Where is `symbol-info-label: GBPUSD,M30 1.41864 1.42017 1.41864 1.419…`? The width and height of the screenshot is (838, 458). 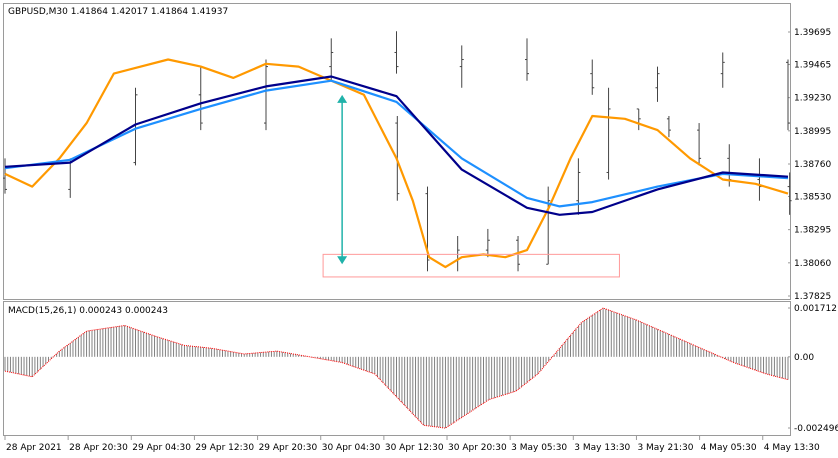
symbol-info-label: GBPUSD,M30 1.41864 1.42017 1.41864 1.419… is located at coordinates (118, 12).